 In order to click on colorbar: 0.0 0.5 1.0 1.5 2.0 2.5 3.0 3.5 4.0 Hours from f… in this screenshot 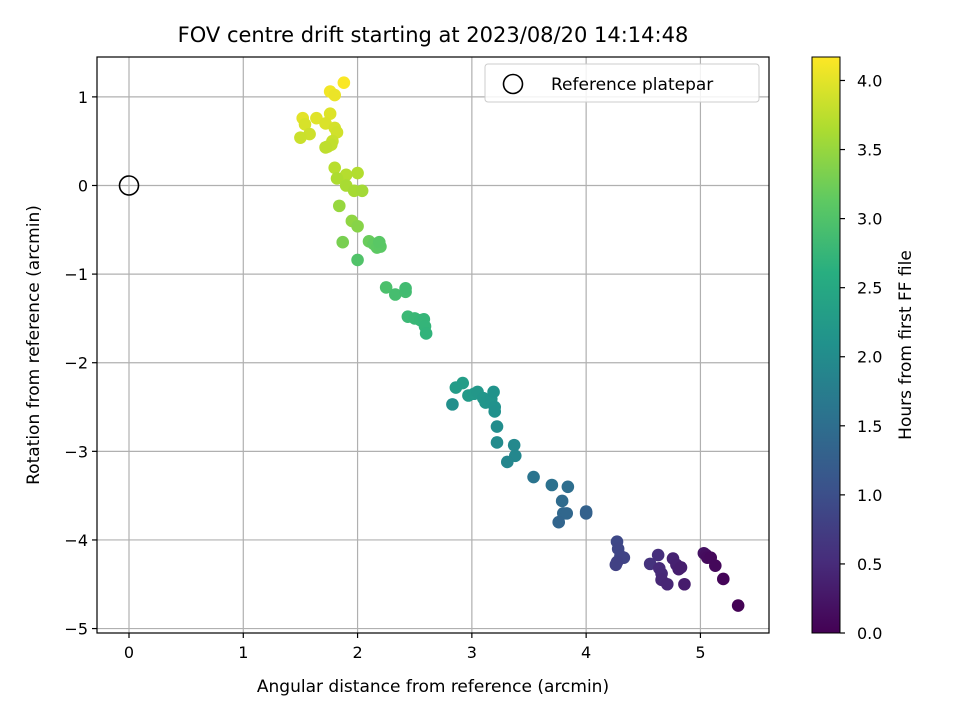, I will do `click(863, 349)`.